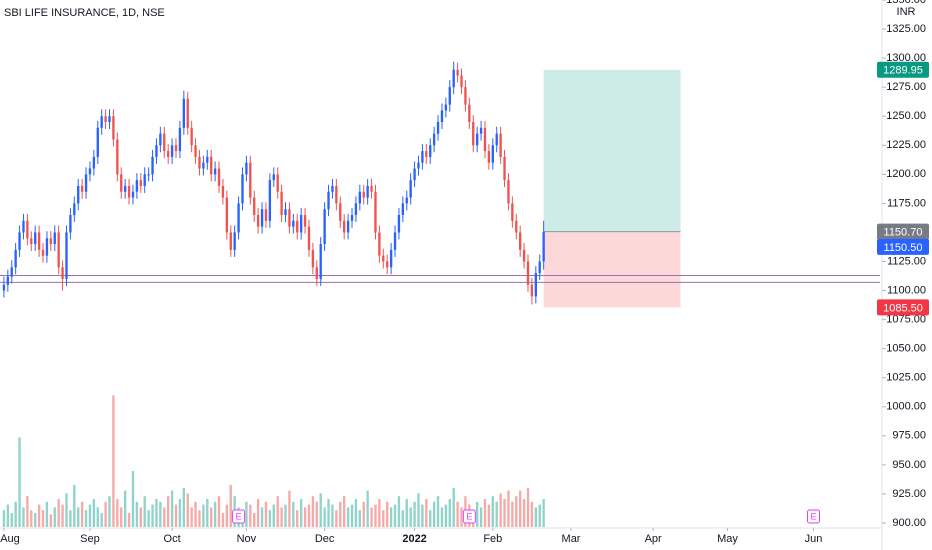 This screenshot has height=550, width=932. What do you see at coordinates (906, 378) in the screenshot?
I see `y-tick-label: 1025.00` at bounding box center [906, 378].